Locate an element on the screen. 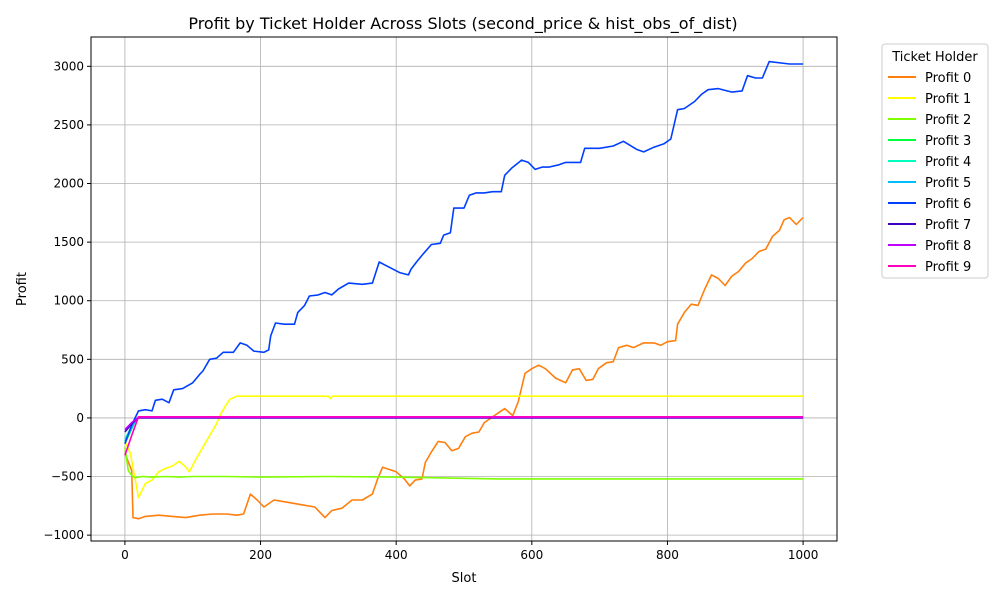 This screenshot has height=604, width=1000. legend-item-profit-5: Profit 5 is located at coordinates (929, 183).